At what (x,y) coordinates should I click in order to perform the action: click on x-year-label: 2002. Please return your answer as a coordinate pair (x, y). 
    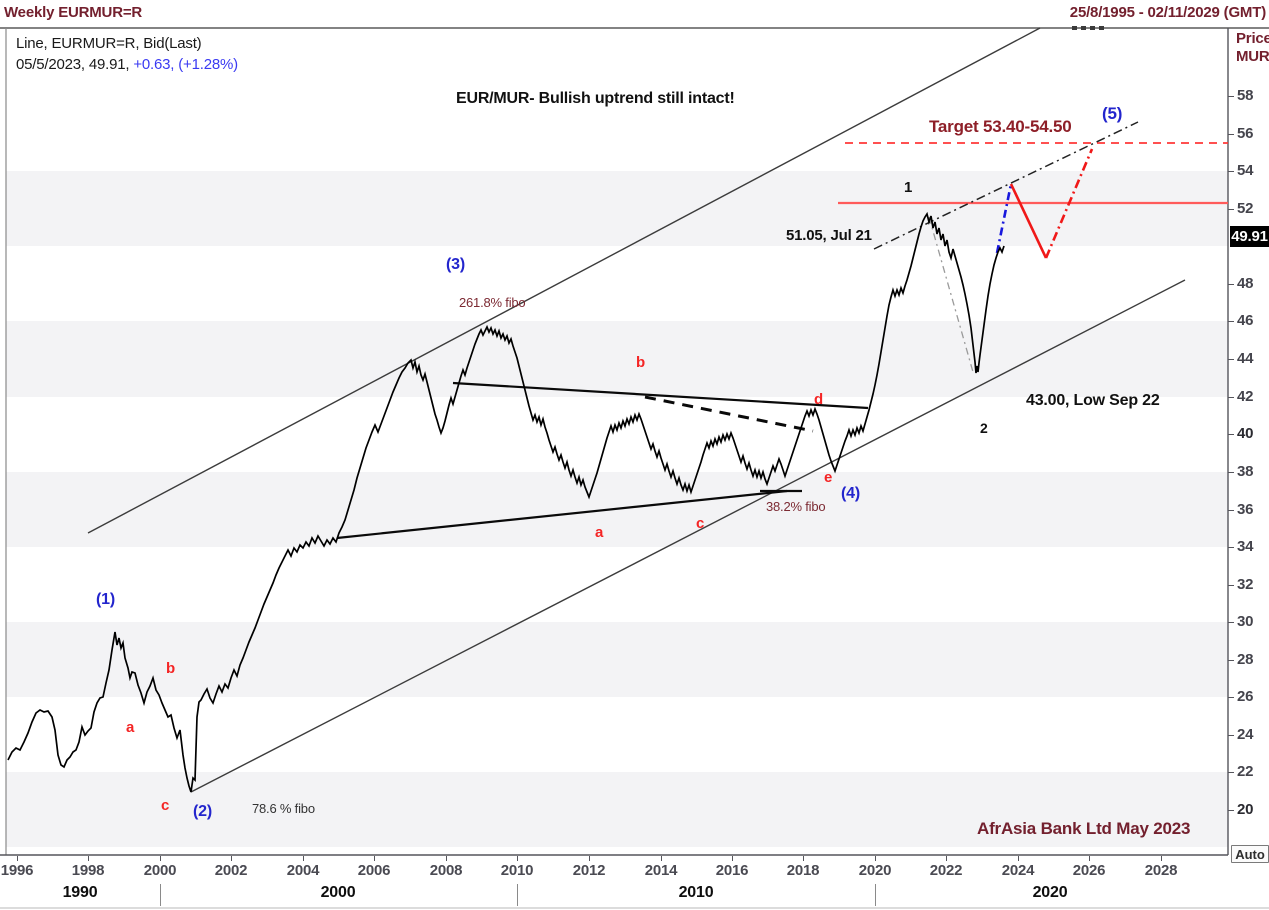
    Looking at the image, I should click on (231, 870).